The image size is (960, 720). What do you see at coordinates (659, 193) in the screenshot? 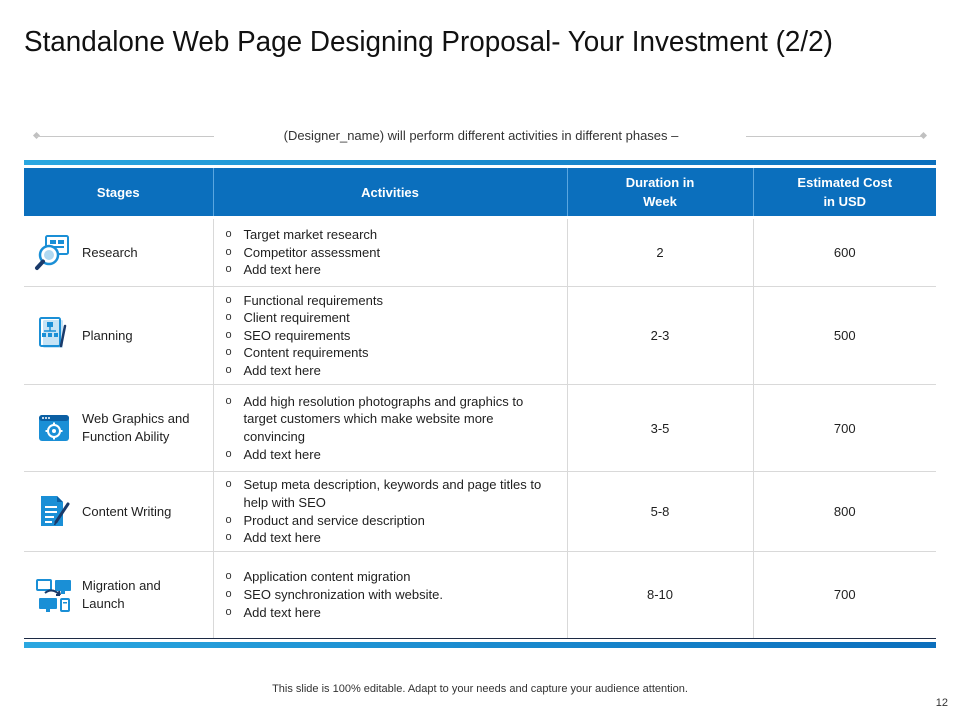
I see `header-duration: Duration in Week` at bounding box center [659, 193].